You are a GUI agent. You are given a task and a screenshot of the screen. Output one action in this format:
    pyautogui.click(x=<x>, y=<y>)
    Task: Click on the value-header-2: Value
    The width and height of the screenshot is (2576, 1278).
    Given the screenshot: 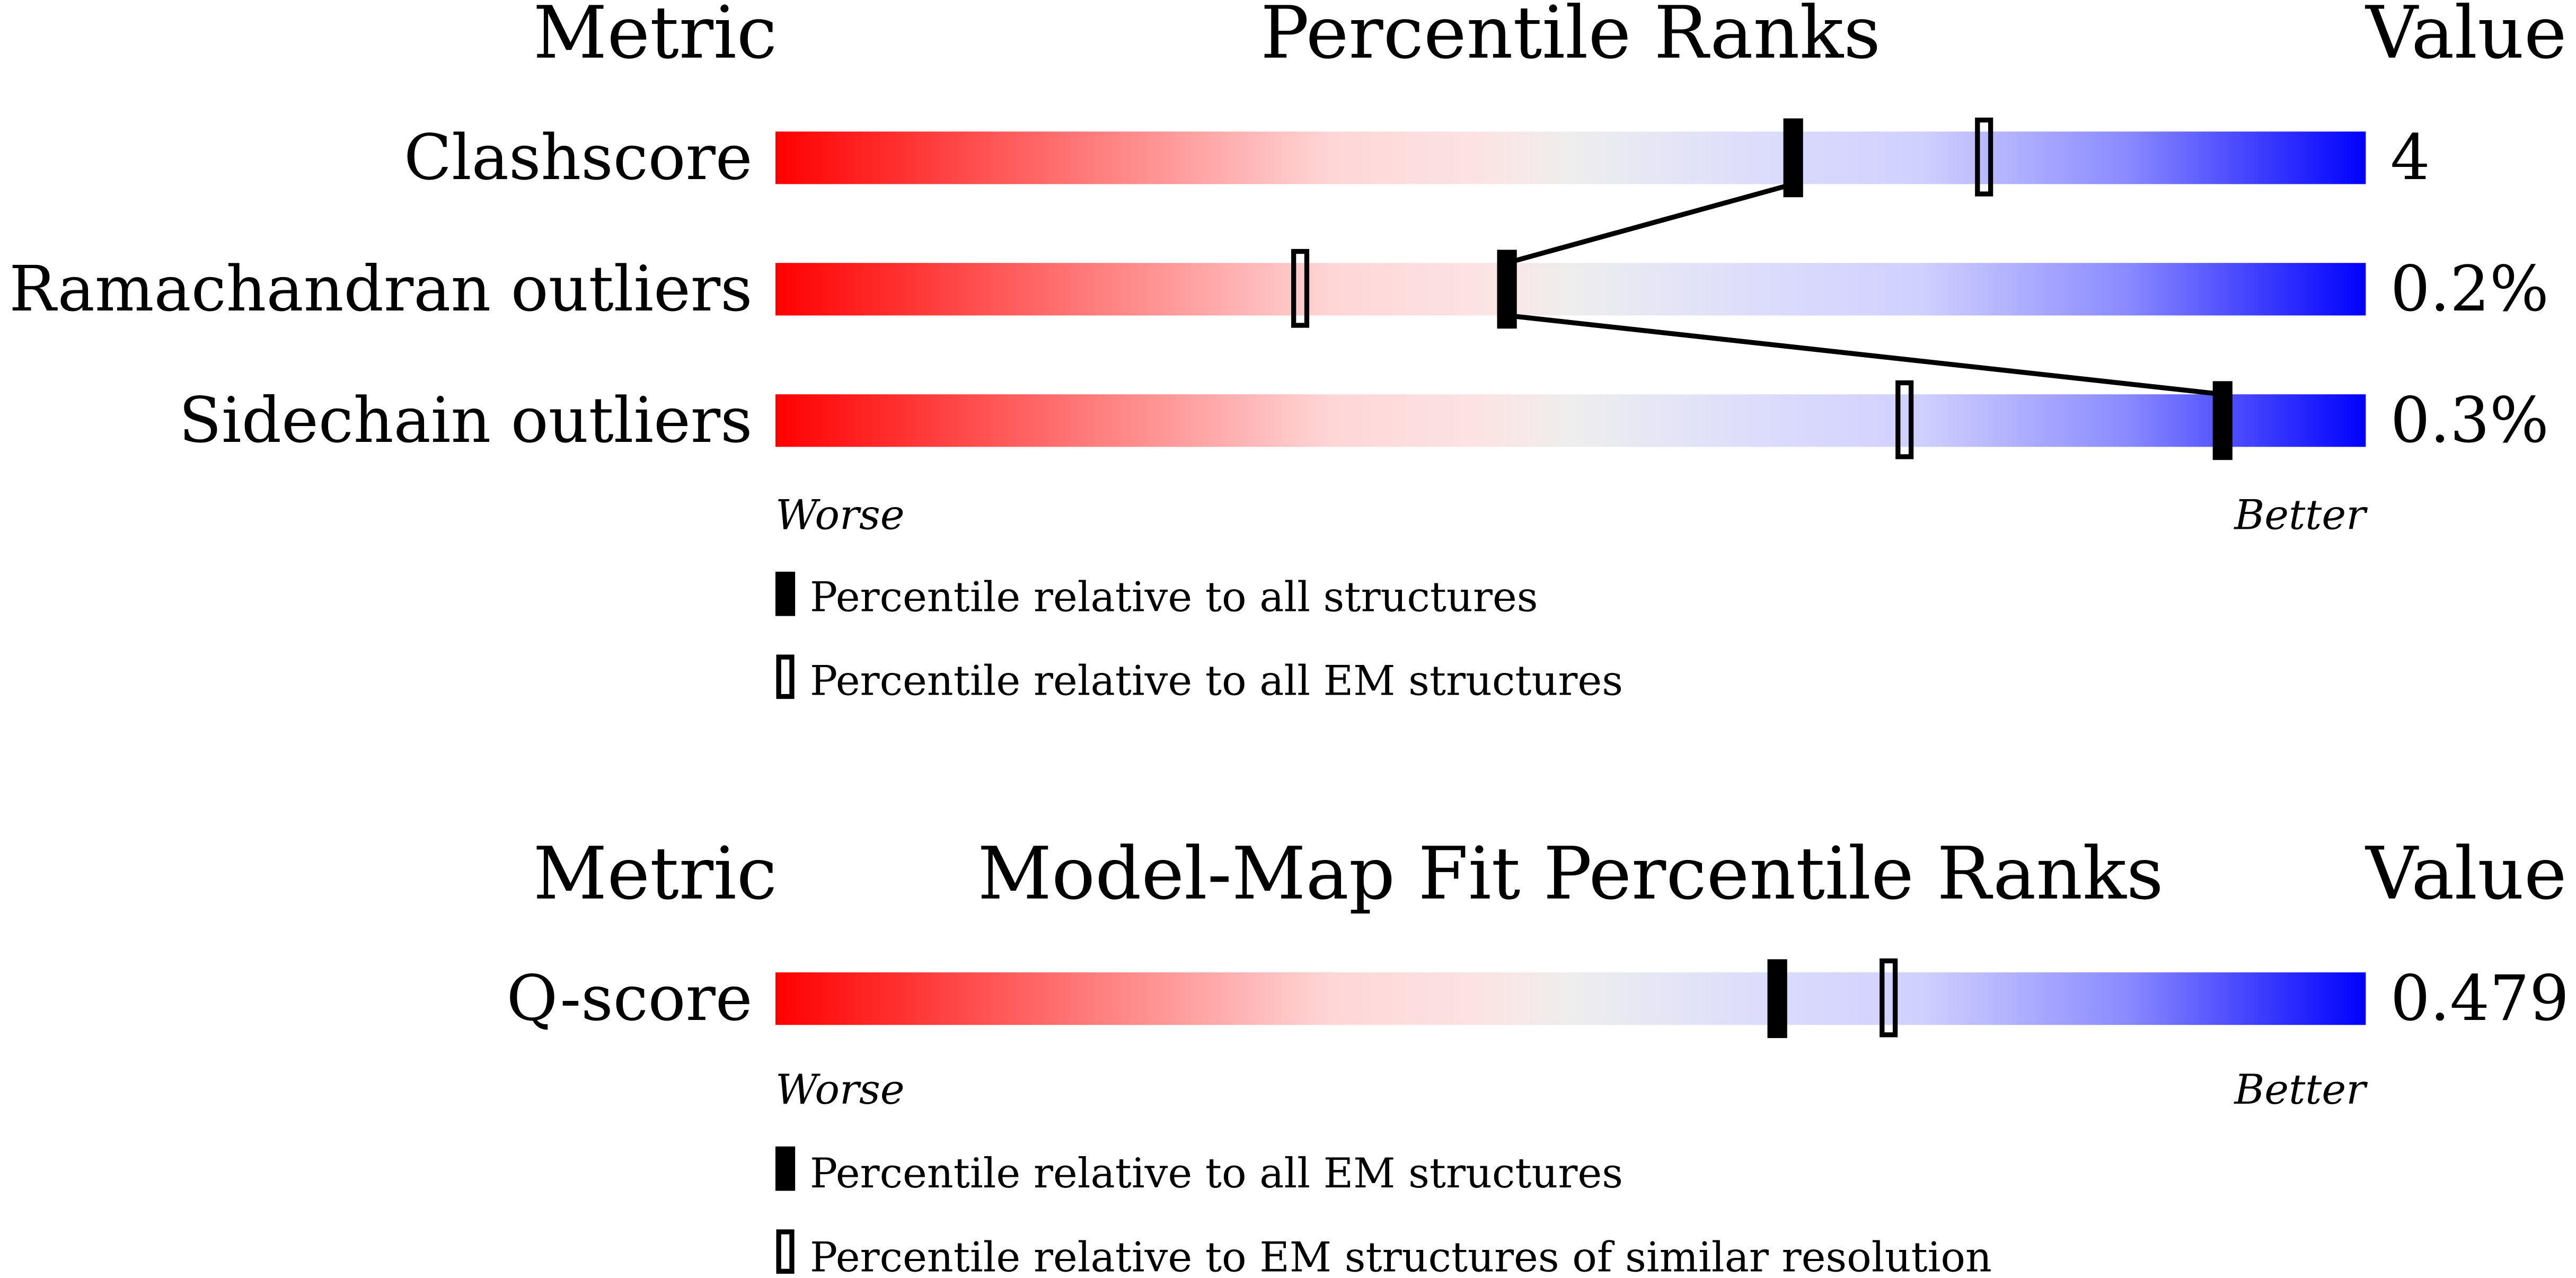 What is the action you would take?
    pyautogui.click(x=2465, y=874)
    